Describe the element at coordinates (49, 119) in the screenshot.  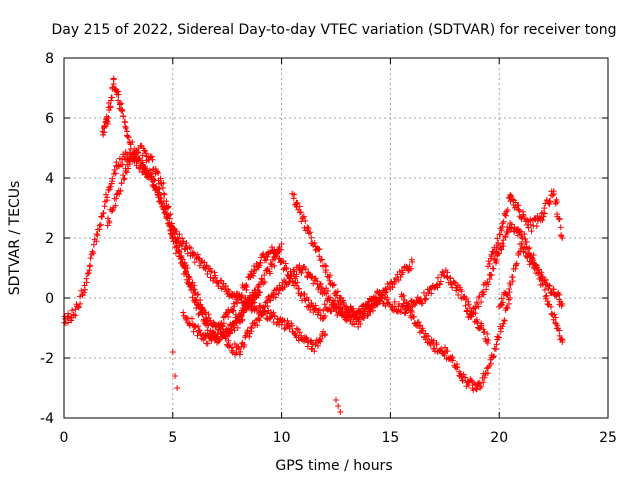
I see `y-tick-label: 6` at that location.